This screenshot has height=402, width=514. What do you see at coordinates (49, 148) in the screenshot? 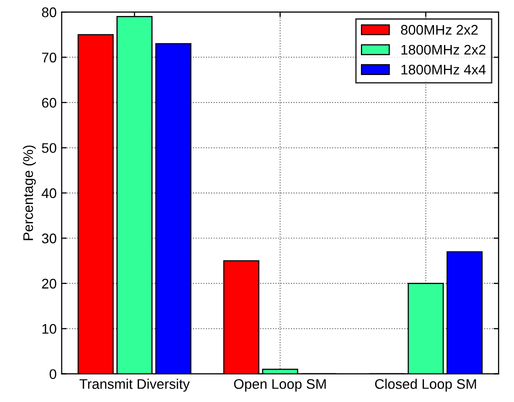
I see `y-tick-label: 50` at bounding box center [49, 148].